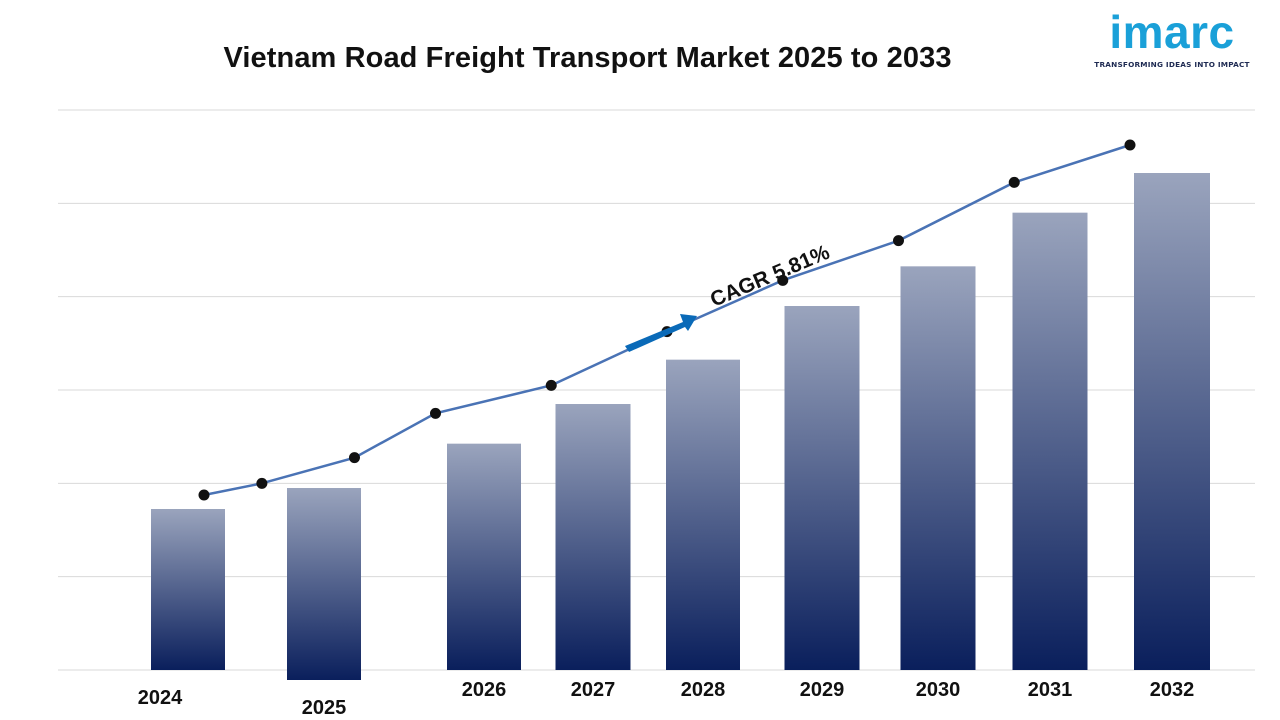 The image size is (1280, 720). I want to click on tick-label-2024: 2024, so click(160, 698).